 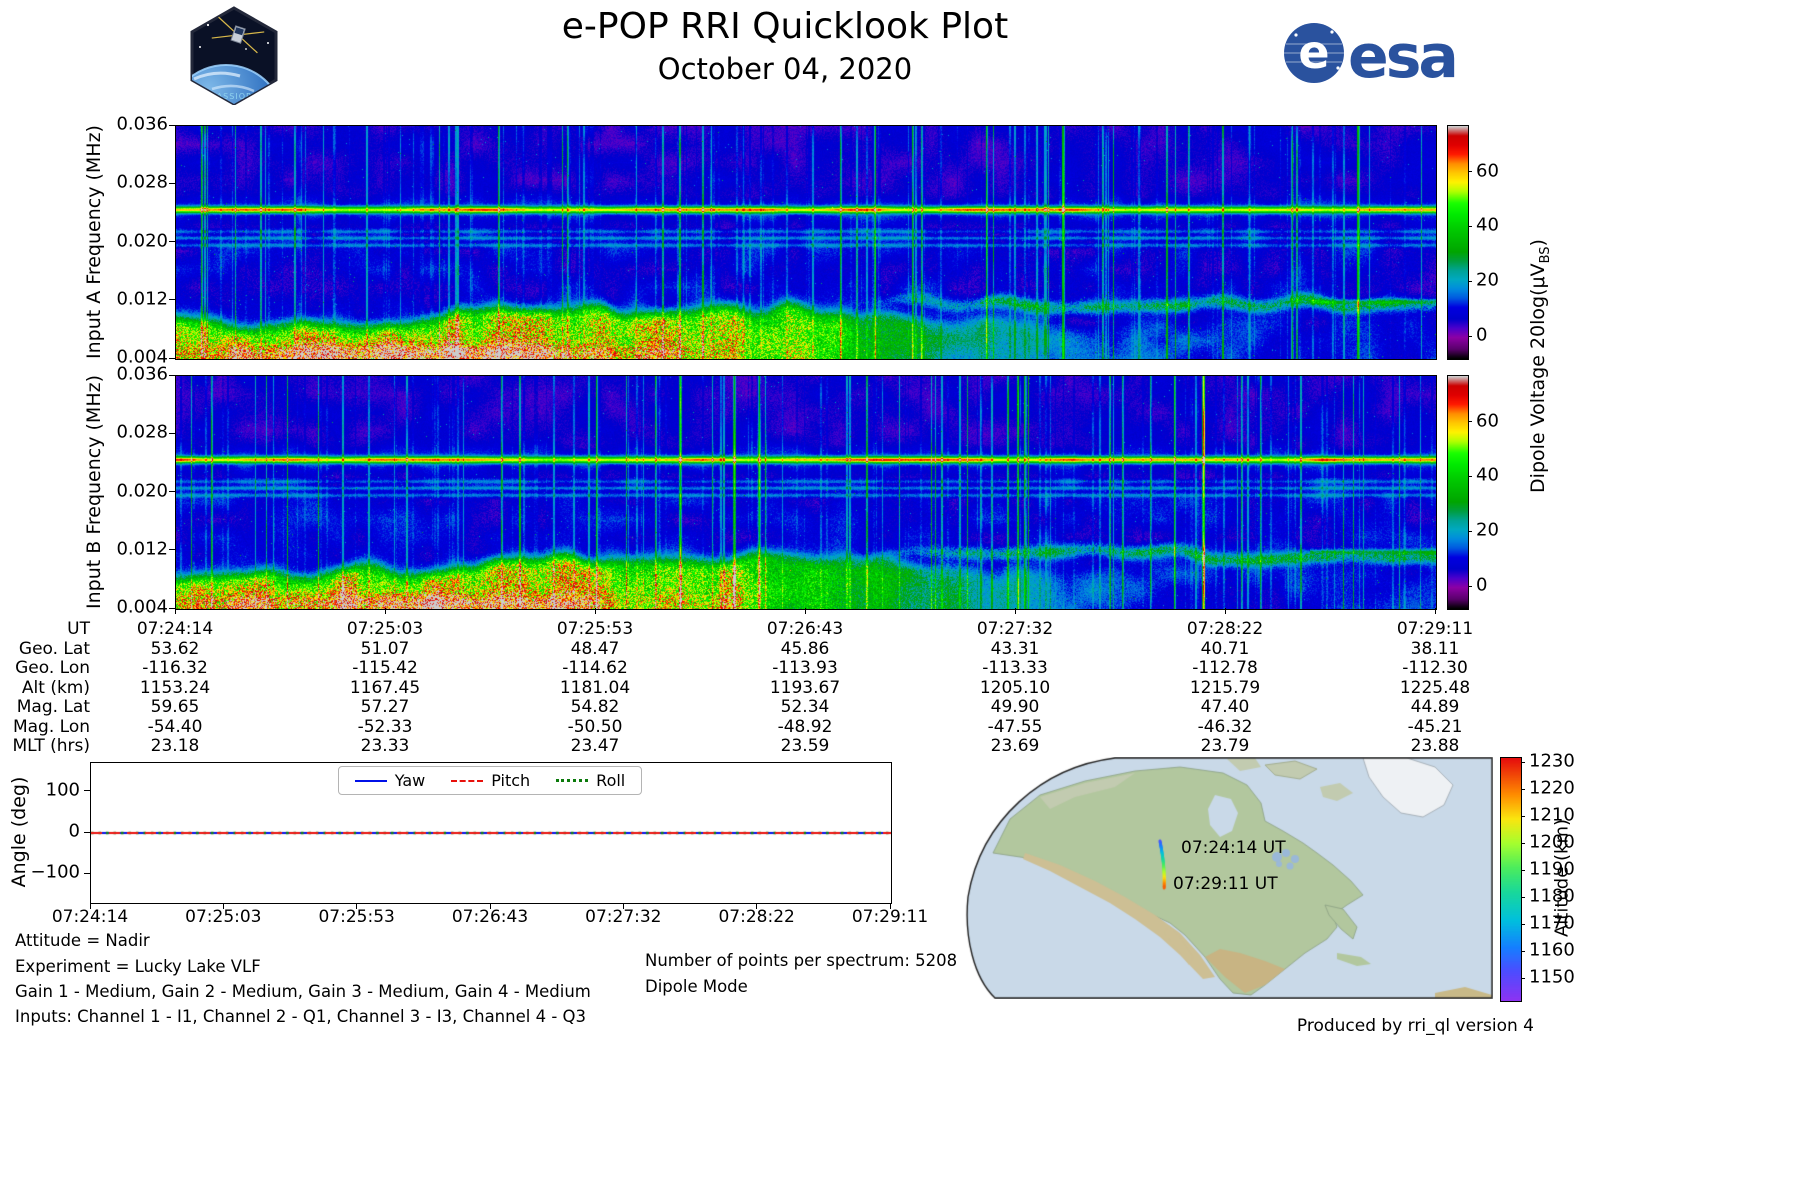 I want to click on ephemeris-value: 59.65, so click(x=175, y=707).